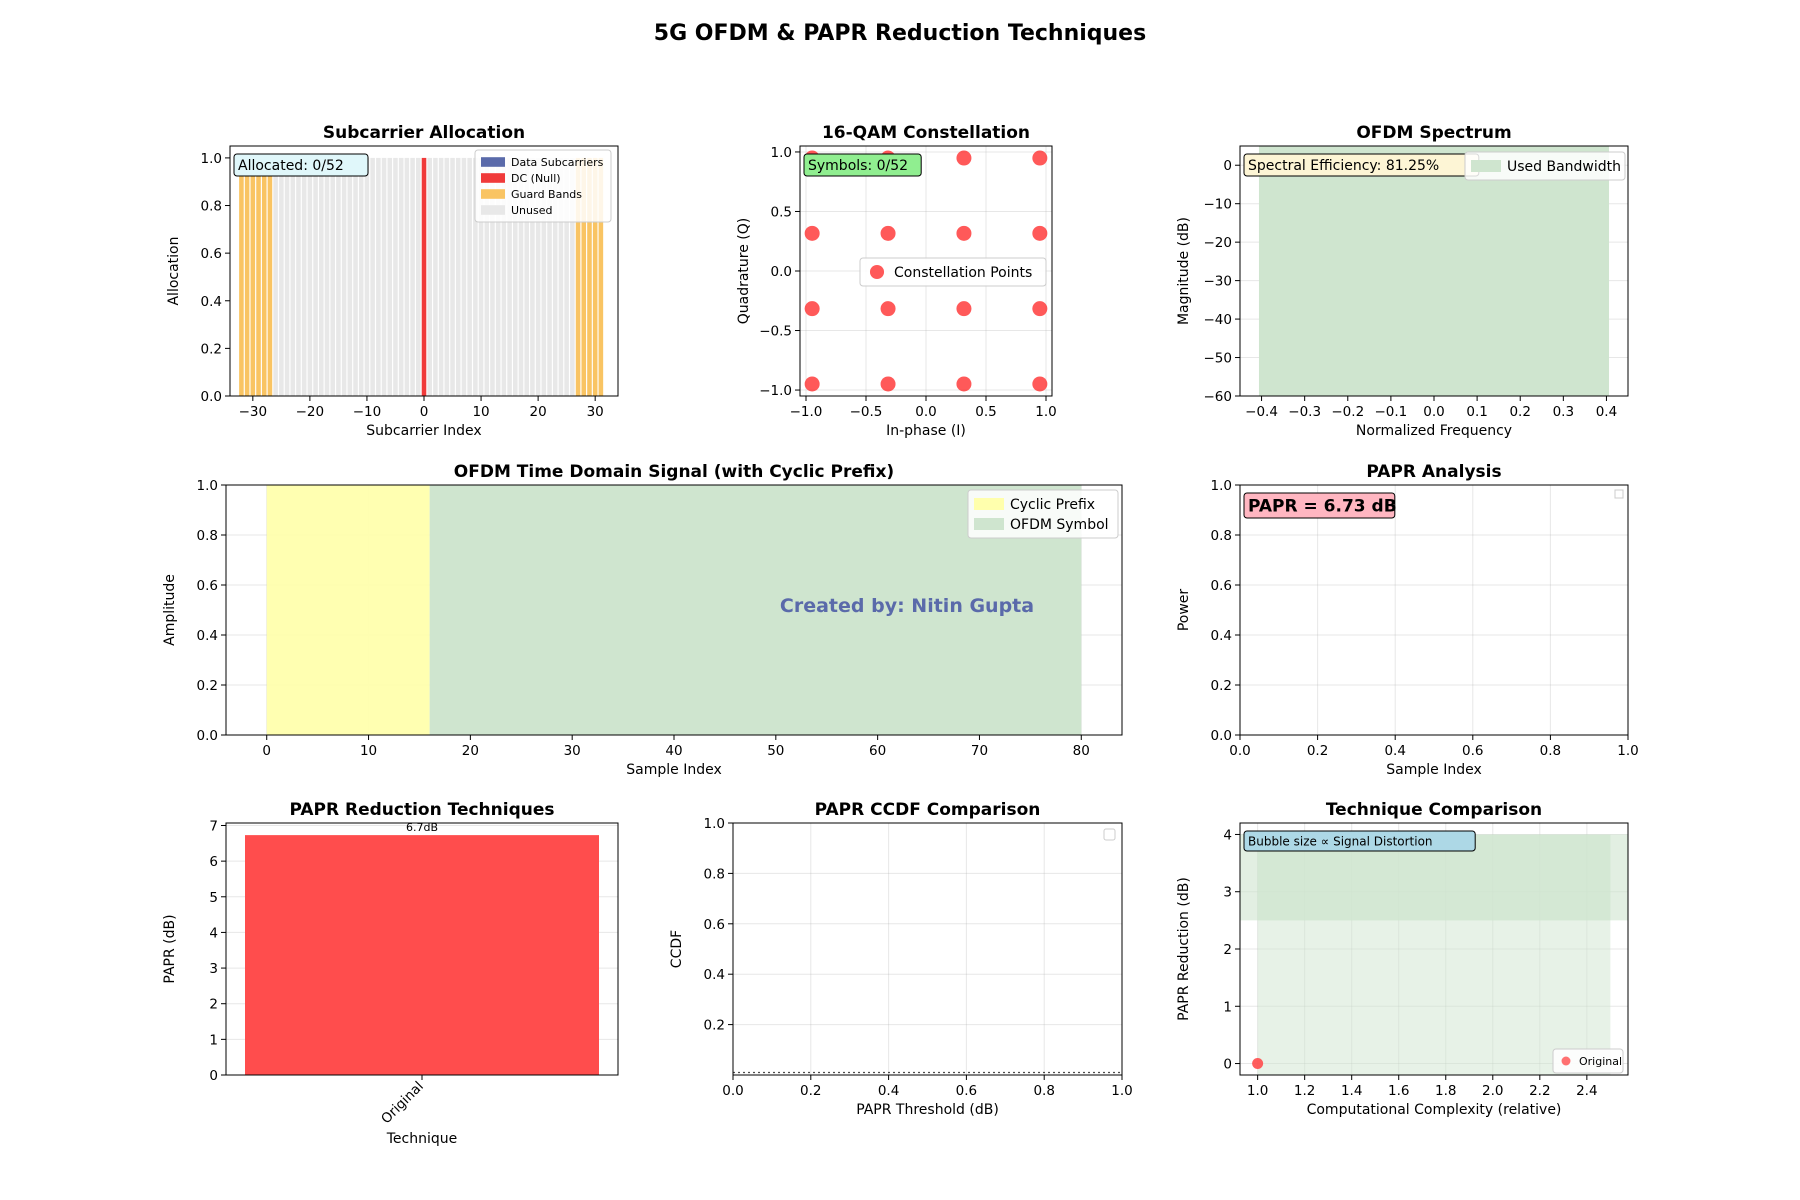 This screenshot has height=1200, width=1800. Describe the element at coordinates (877, 272) in the screenshot. I see `legend-marker-constellation` at that location.